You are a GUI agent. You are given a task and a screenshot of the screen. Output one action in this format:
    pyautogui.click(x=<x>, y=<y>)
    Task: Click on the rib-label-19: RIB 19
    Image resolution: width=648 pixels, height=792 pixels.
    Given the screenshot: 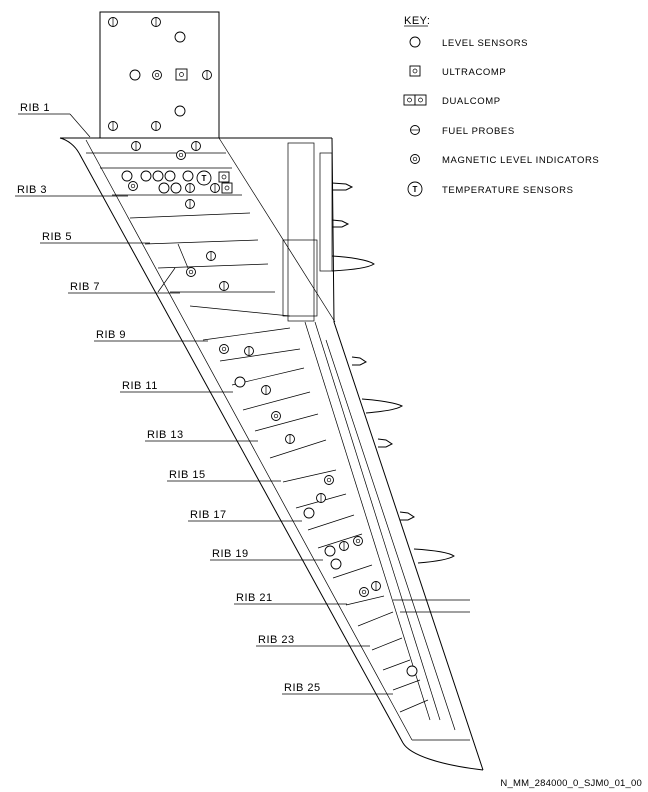 What is the action you would take?
    pyautogui.click(x=230, y=554)
    